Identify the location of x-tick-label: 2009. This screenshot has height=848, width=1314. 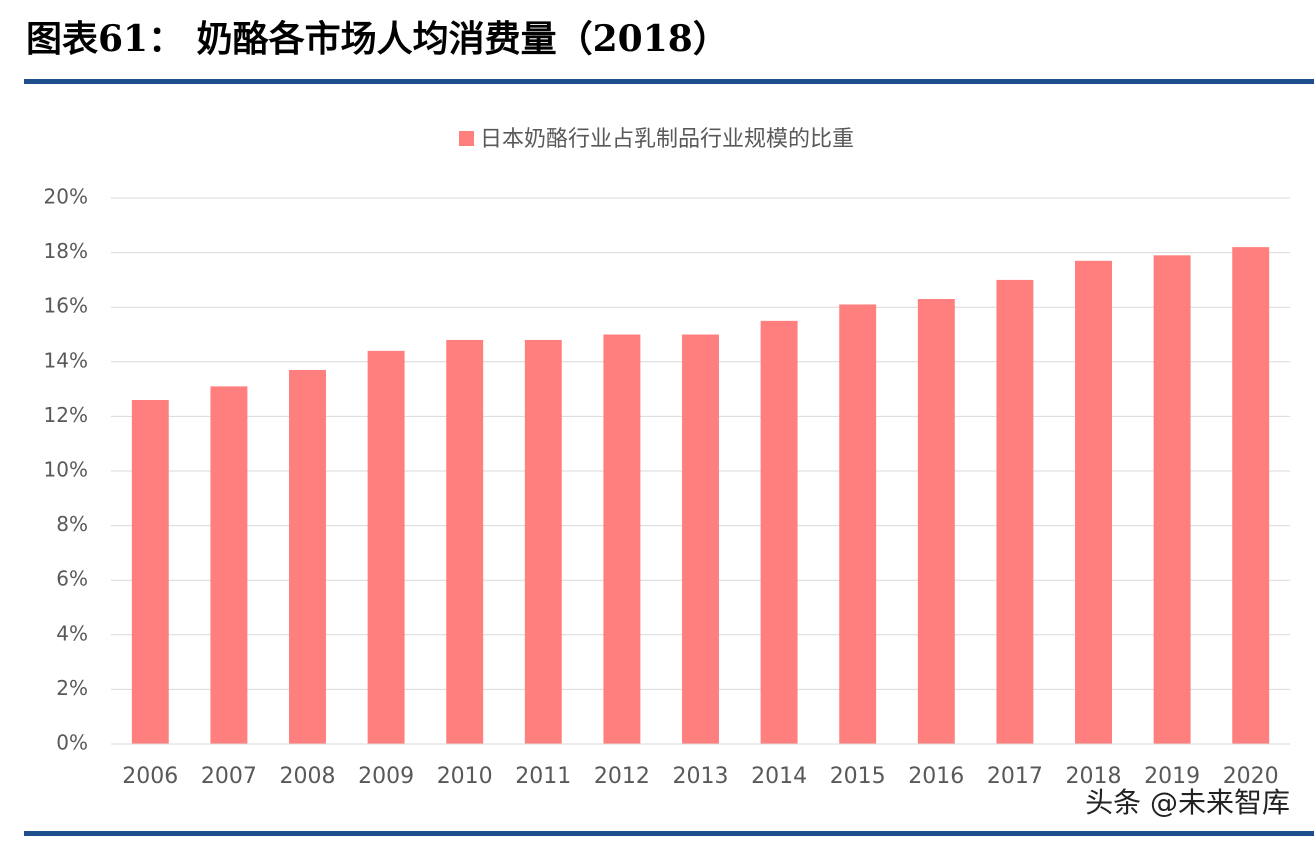
(386, 776).